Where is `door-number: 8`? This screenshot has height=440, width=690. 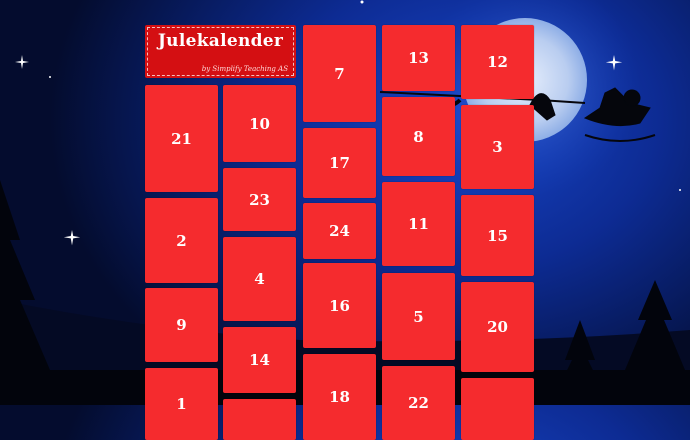 door-number: 8 is located at coordinates (418, 136).